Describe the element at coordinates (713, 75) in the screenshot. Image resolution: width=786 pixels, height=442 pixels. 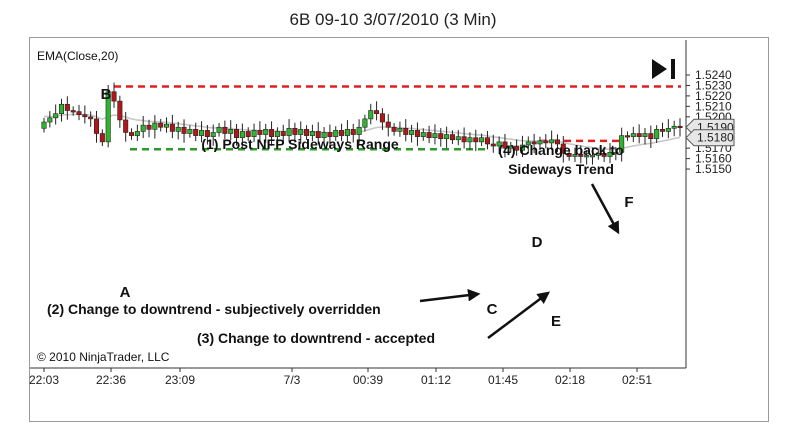
I see `y-tick-label: 1.5240` at that location.